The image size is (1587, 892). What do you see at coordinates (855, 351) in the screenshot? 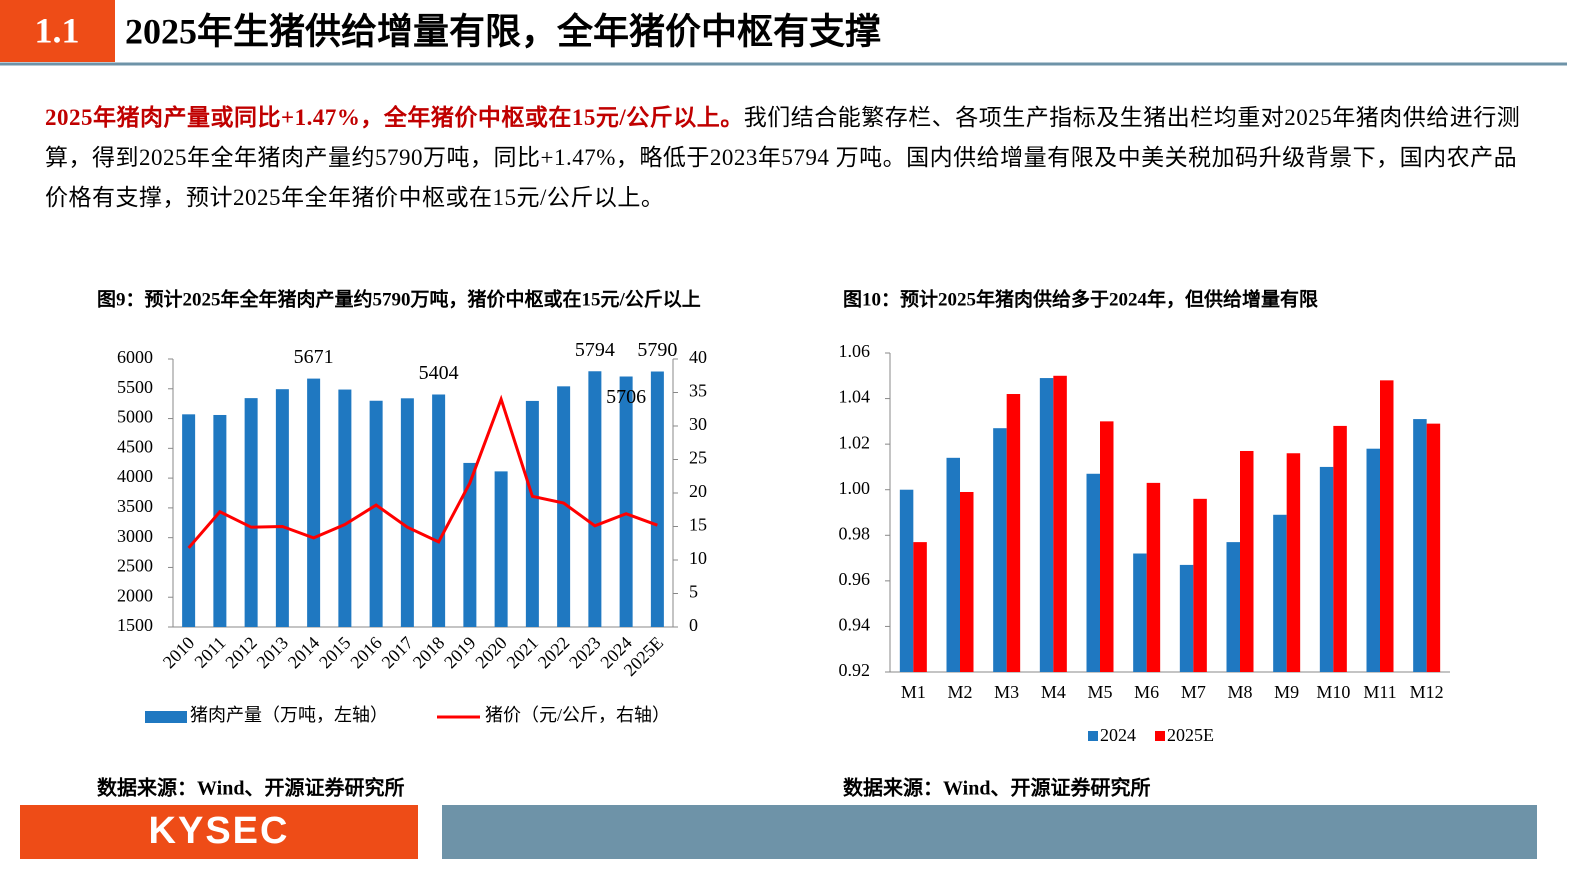
I see `y-tick-label: 1.06` at bounding box center [855, 351].